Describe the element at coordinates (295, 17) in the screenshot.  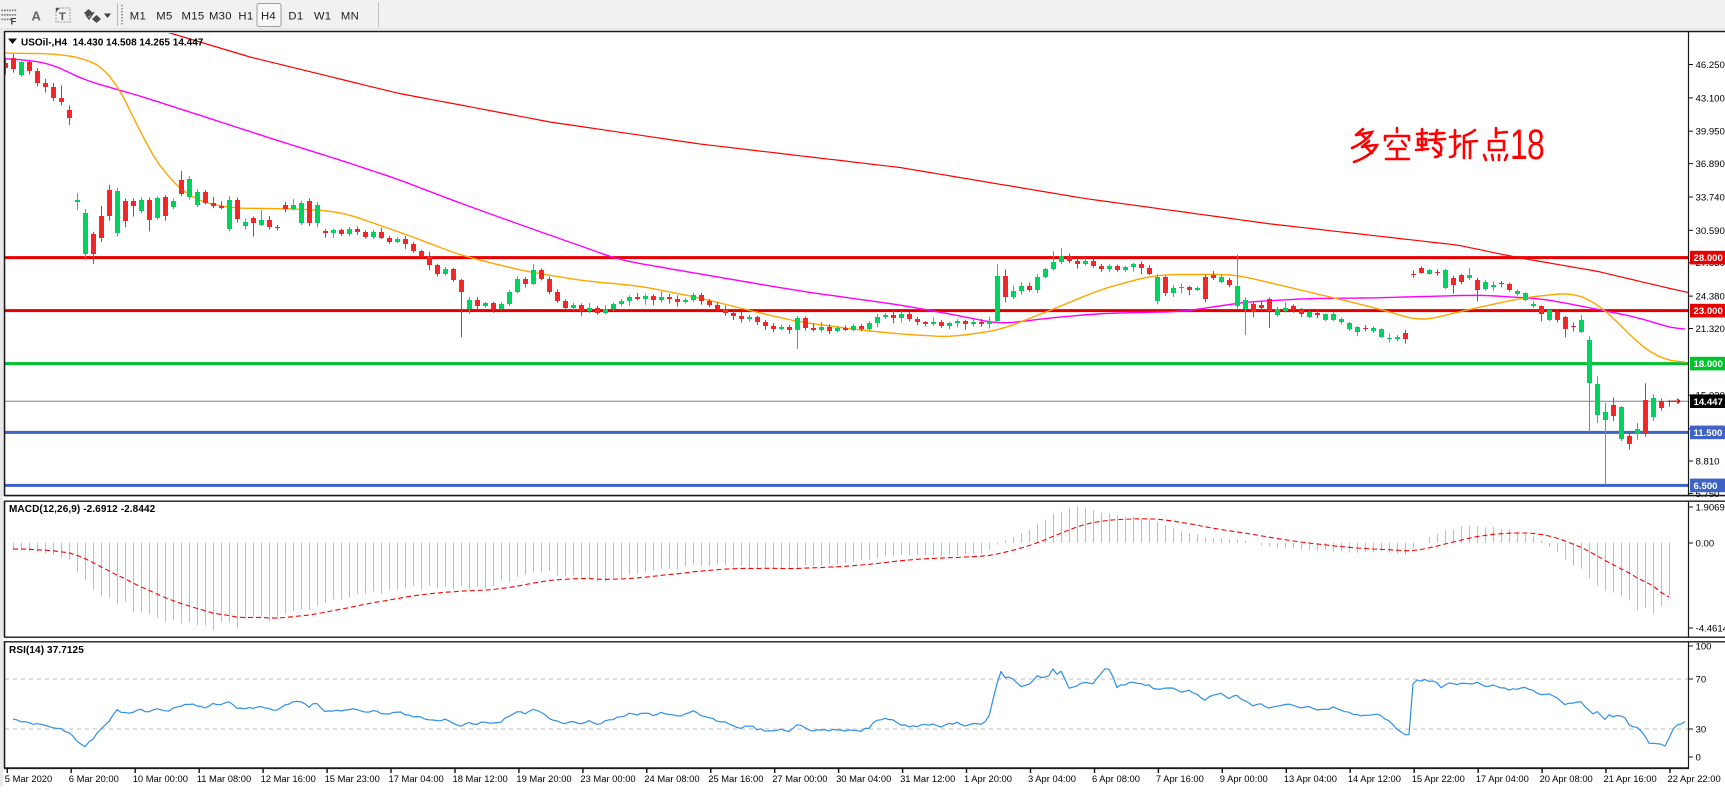
I see `svg-text: D1` at that location.